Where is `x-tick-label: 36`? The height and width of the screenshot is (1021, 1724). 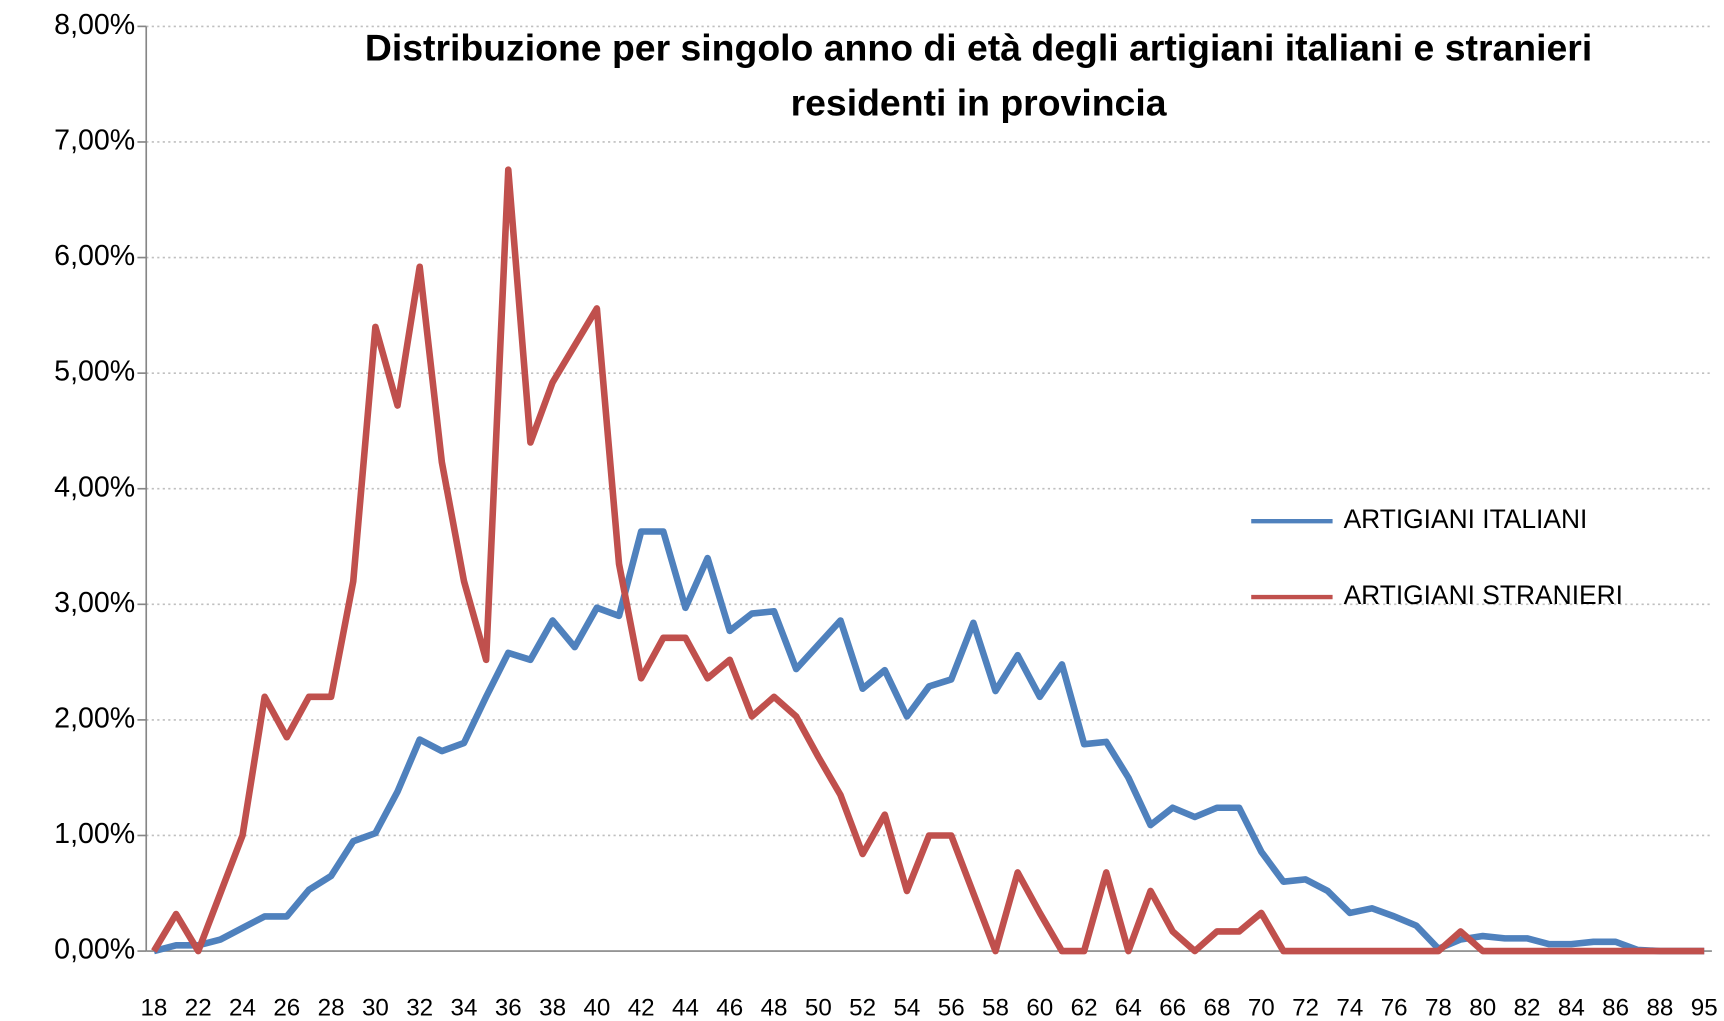
x-tick-label: 36 is located at coordinates (508, 1008).